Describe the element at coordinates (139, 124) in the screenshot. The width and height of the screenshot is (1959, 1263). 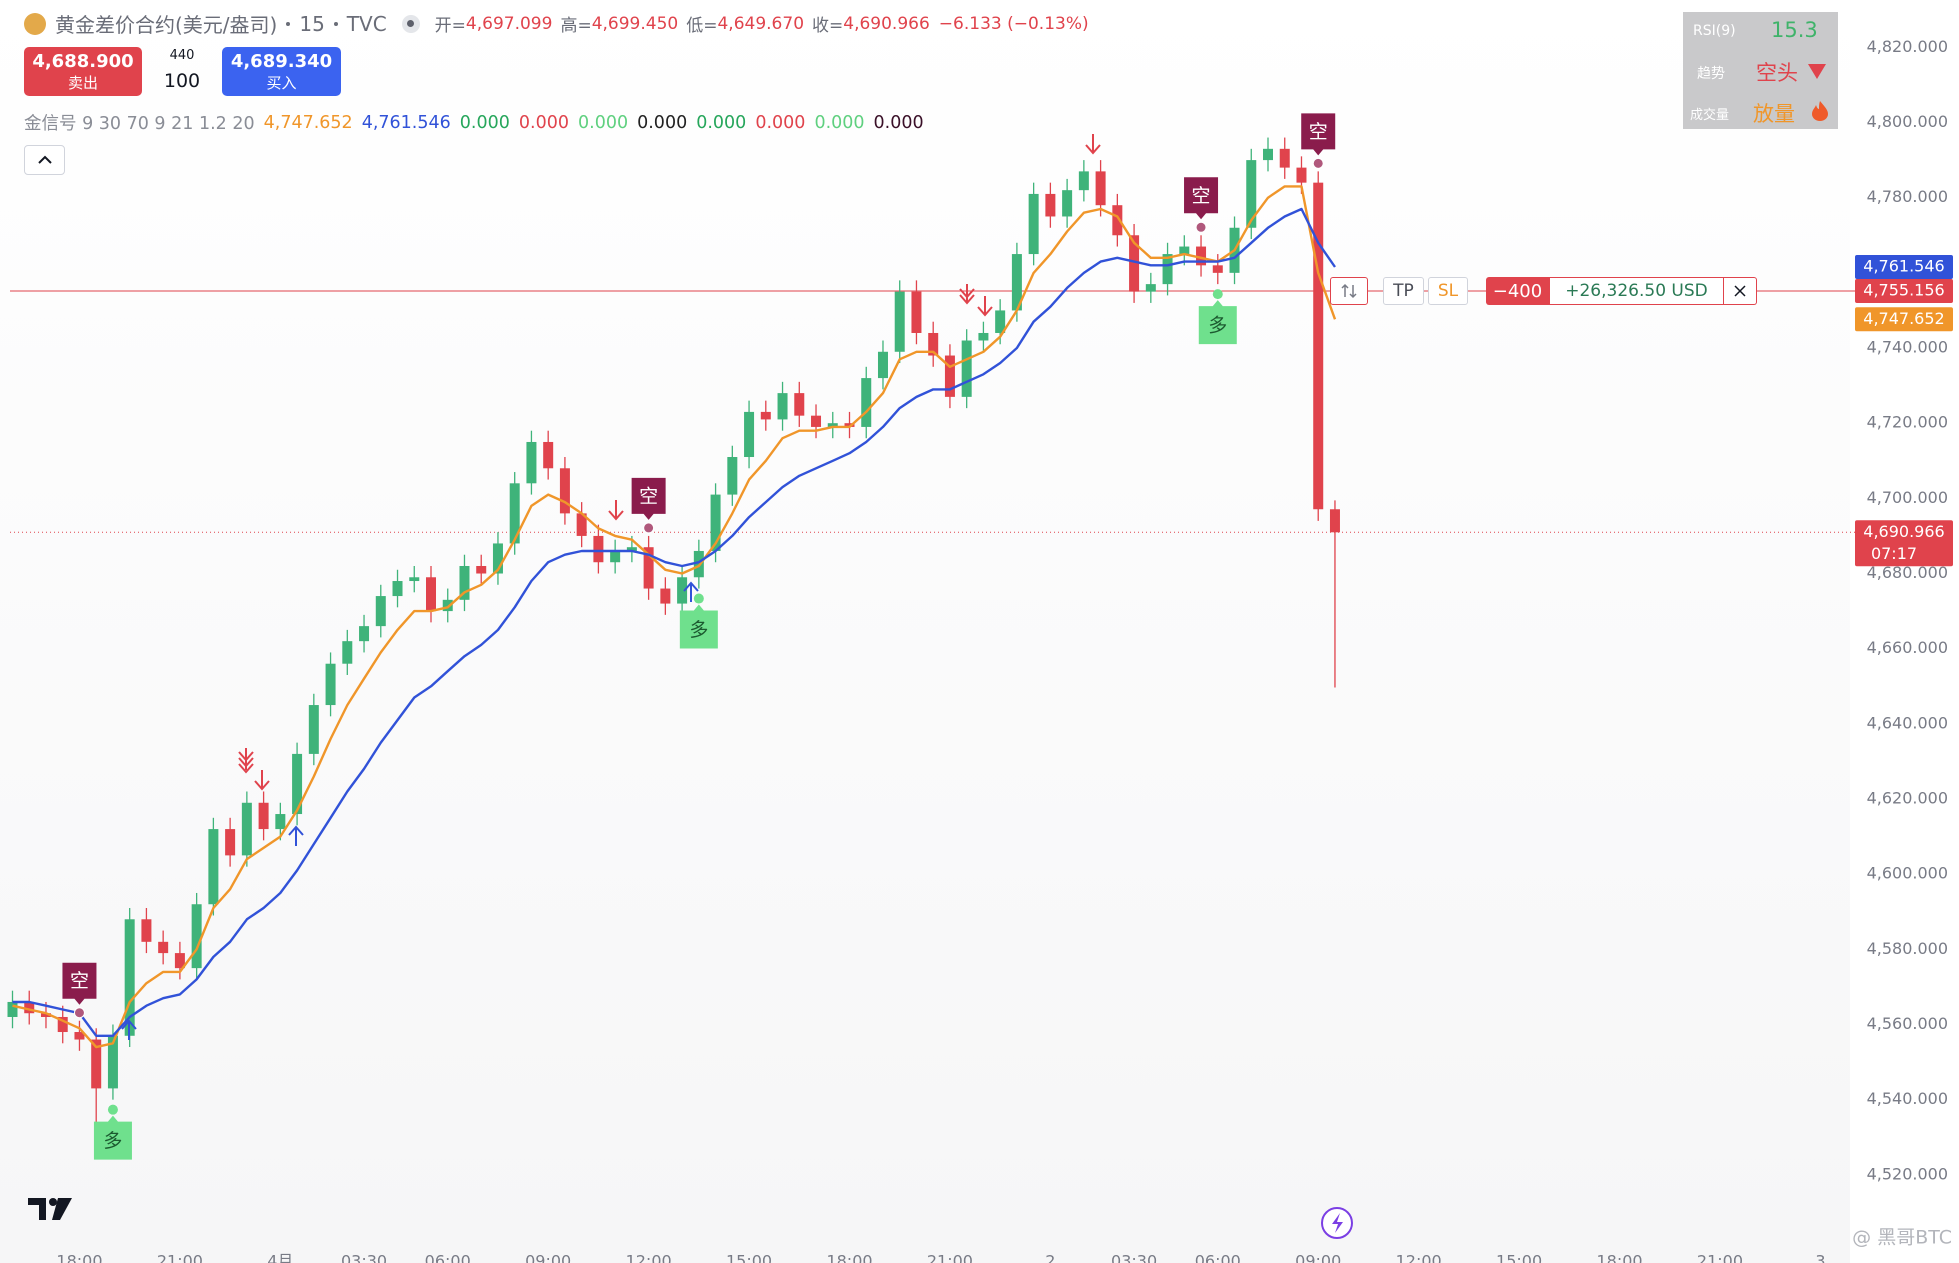
I see `indicator-name: 金信号 9 30 70 9 21 1.2 20` at that location.